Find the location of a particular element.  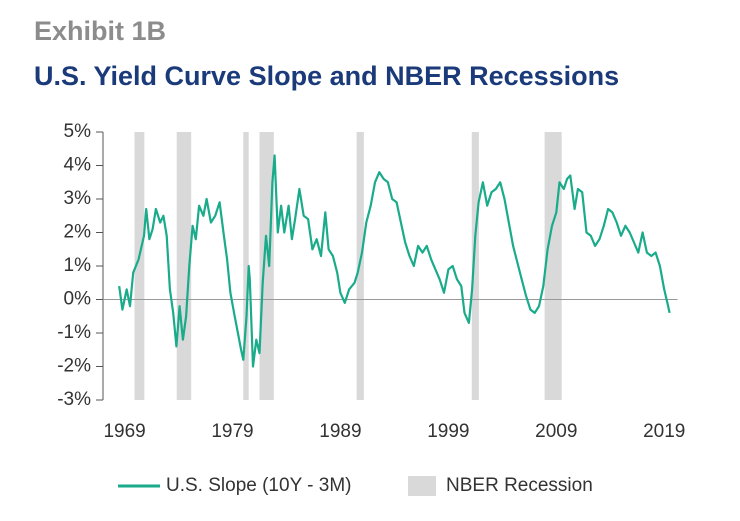

chart-title: Exhibit 1B is located at coordinates (100, 31).